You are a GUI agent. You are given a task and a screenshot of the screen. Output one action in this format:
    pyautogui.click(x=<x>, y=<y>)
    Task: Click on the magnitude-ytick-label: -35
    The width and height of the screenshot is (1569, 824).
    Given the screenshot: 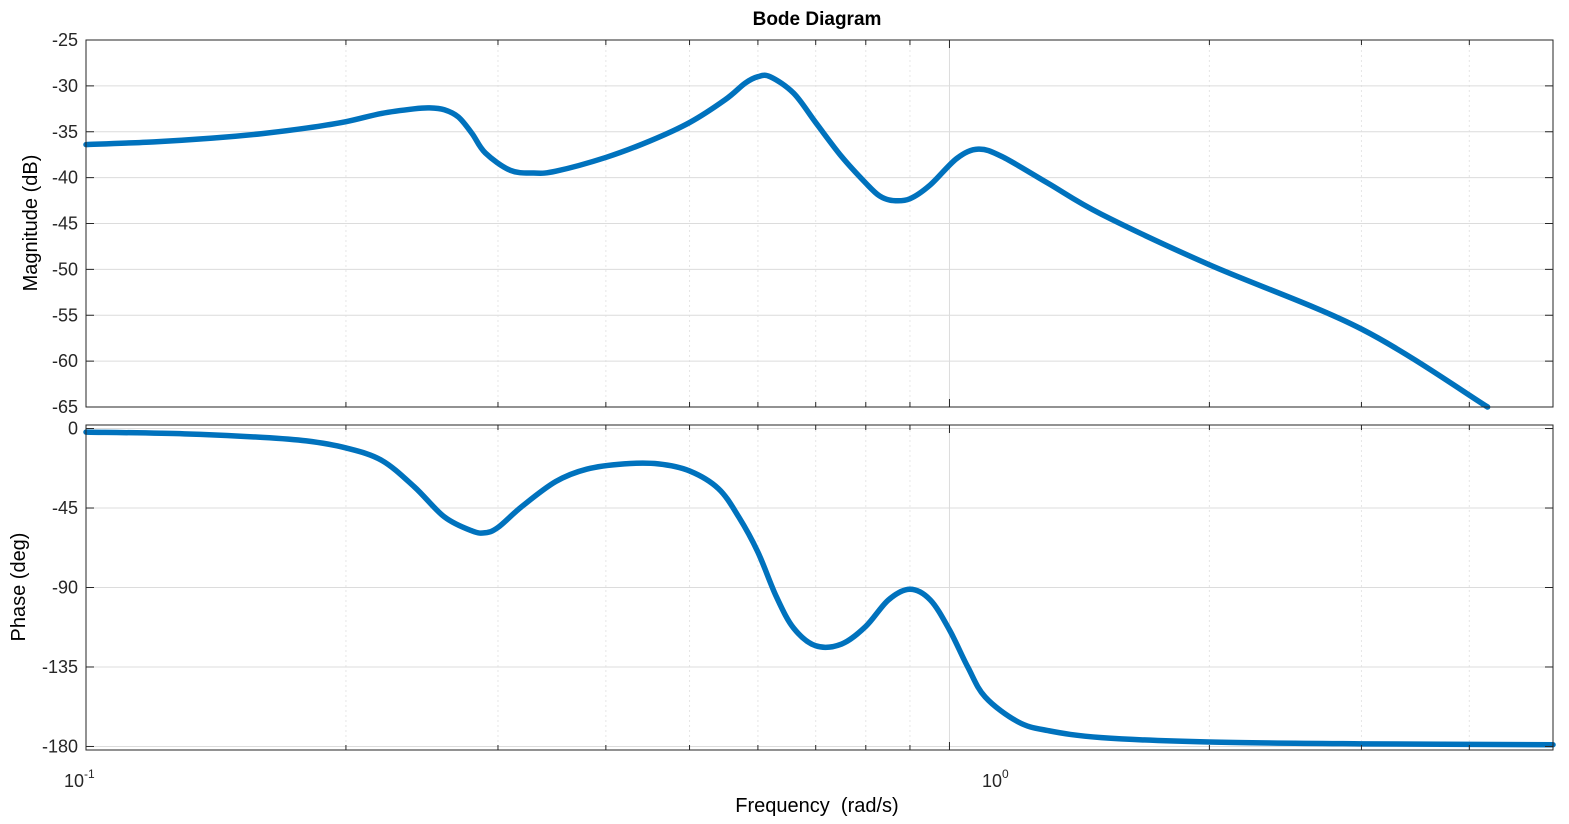 What is the action you would take?
    pyautogui.click(x=65, y=132)
    